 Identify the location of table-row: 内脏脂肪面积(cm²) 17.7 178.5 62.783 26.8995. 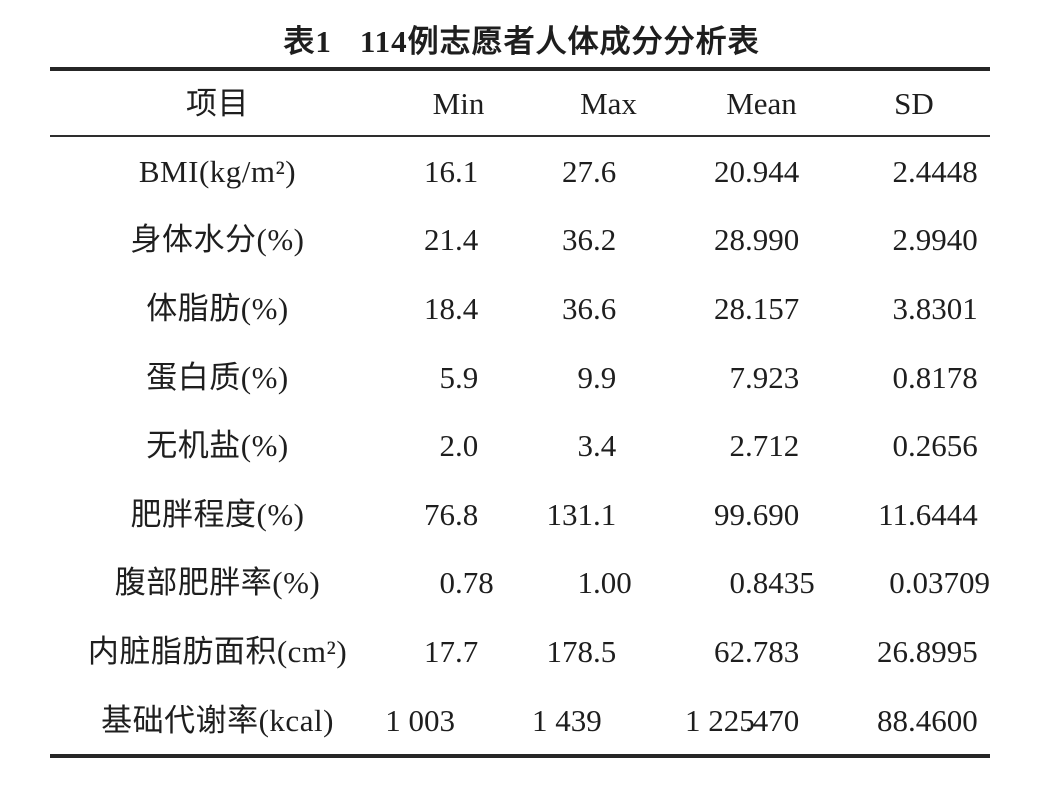
(520, 651).